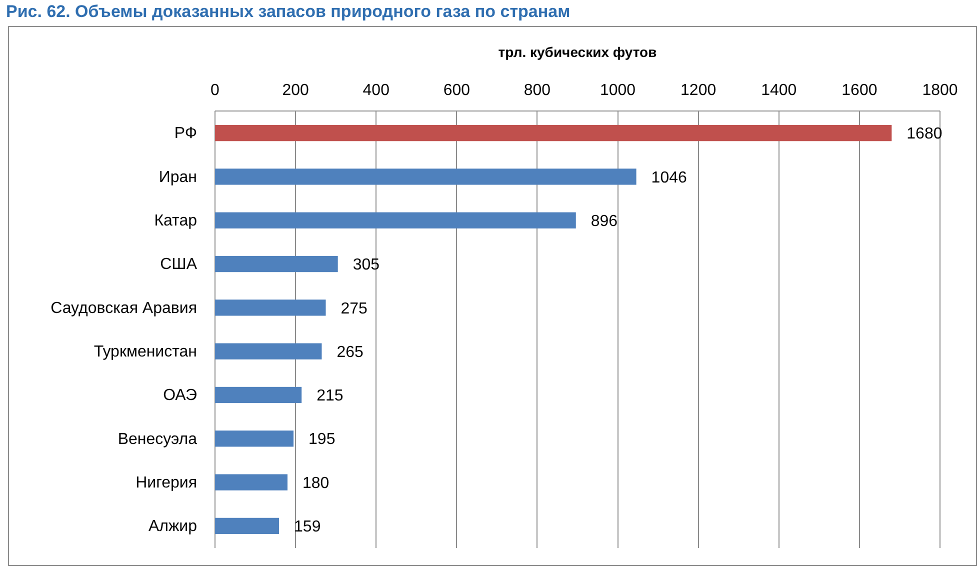  Describe the element at coordinates (330, 396) in the screenshot. I see `data-label: 215` at that location.